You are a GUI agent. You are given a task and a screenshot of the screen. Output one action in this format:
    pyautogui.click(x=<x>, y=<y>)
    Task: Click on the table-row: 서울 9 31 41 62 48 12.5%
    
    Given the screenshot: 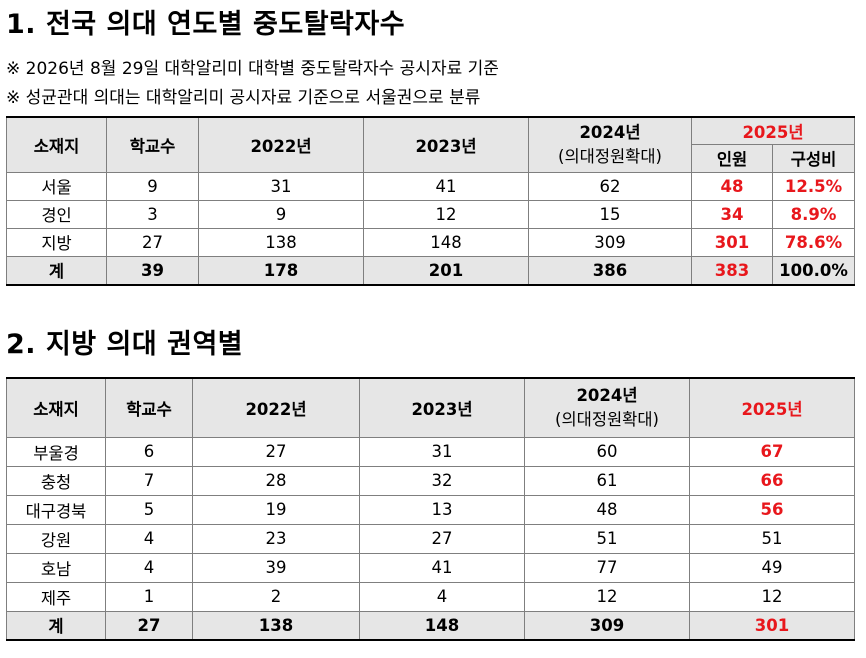 What is the action you would take?
    pyautogui.click(x=431, y=186)
    